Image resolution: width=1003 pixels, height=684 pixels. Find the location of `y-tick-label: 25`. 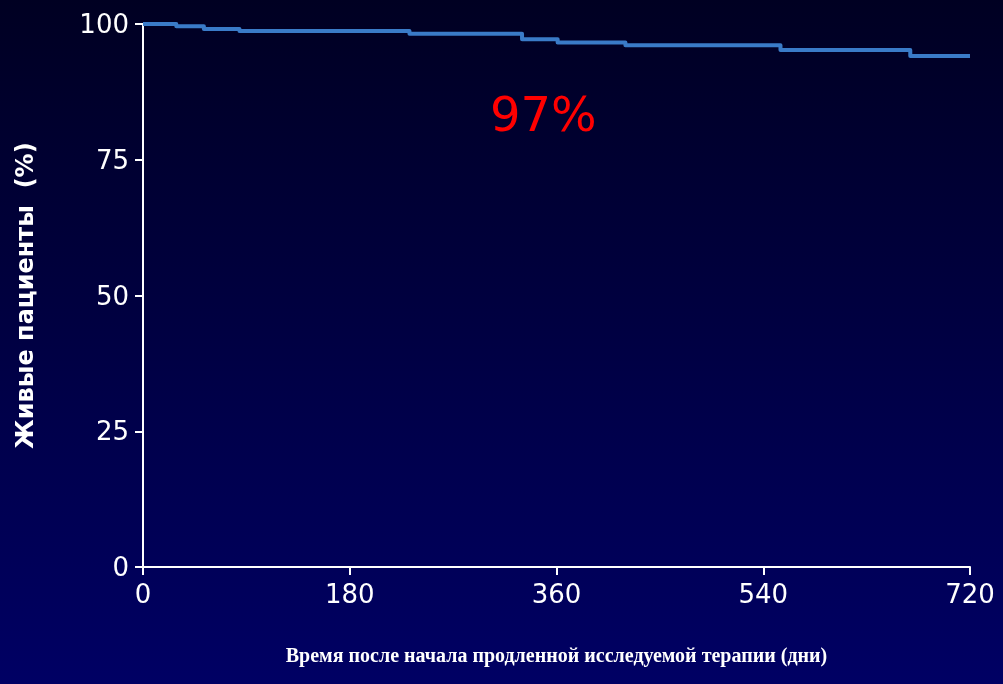

y-tick-label: 25 is located at coordinates (112, 431).